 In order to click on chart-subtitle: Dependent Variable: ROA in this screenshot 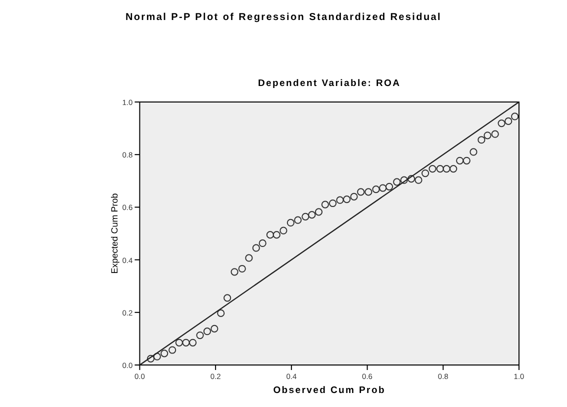, I will do `click(329, 83)`.